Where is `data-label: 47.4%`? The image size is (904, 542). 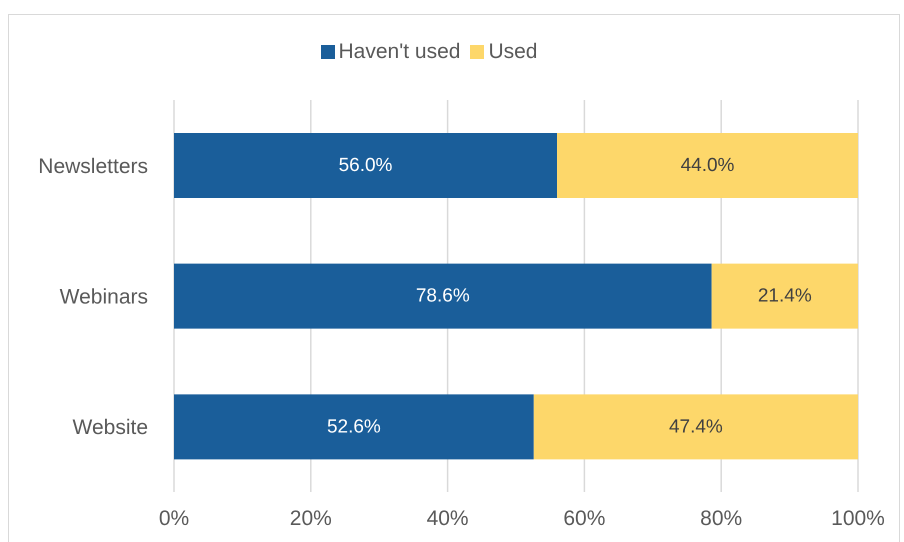 data-label: 47.4% is located at coordinates (695, 427).